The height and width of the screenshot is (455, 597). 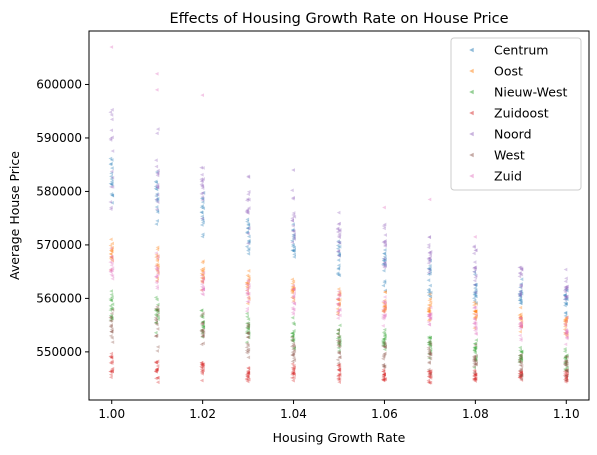 I want to click on legend-label: Oost, so click(x=508, y=71).